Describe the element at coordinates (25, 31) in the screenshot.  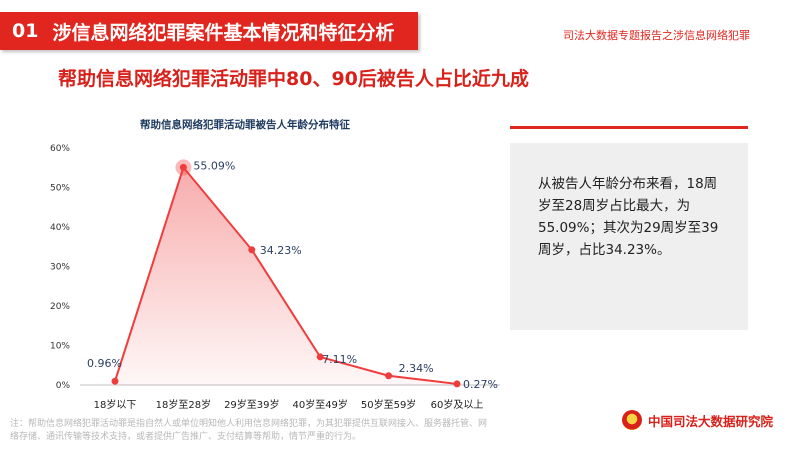
I see `section-number: 01` at that location.